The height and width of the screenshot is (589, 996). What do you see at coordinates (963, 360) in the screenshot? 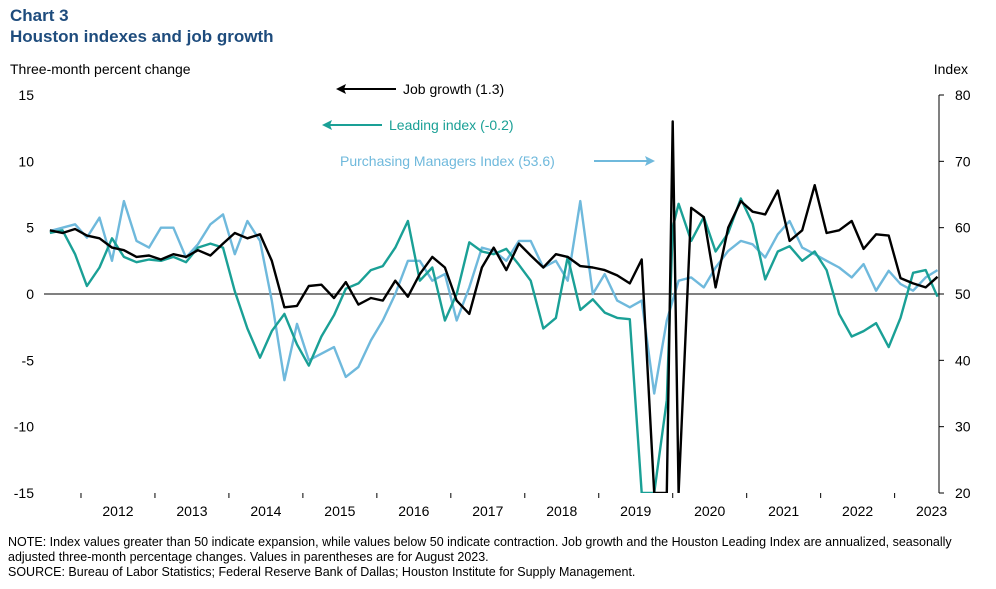
I see `y-tick-label-right: 40` at bounding box center [963, 360].